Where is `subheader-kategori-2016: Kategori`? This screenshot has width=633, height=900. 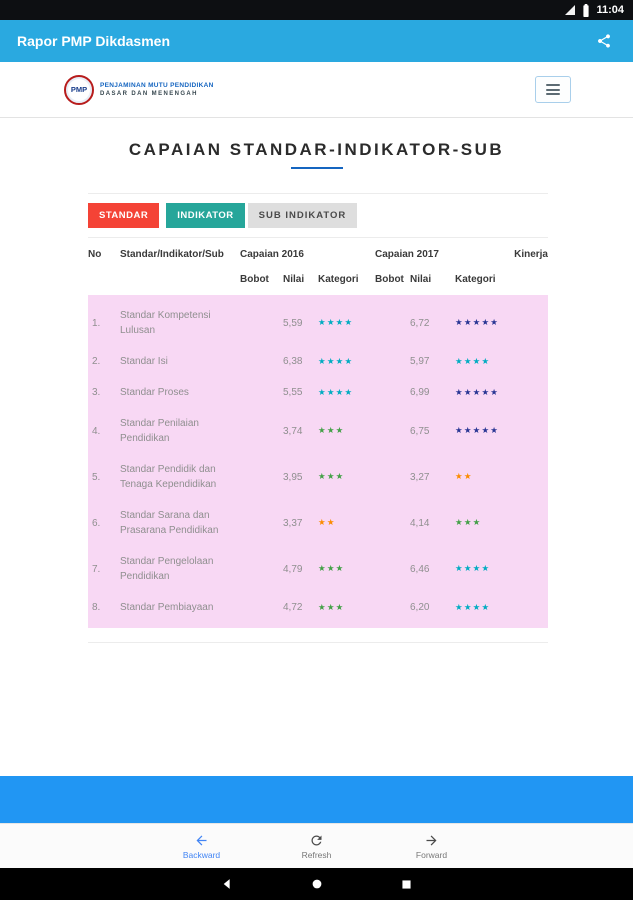 subheader-kategori-2016: Kategori is located at coordinates (338, 279).